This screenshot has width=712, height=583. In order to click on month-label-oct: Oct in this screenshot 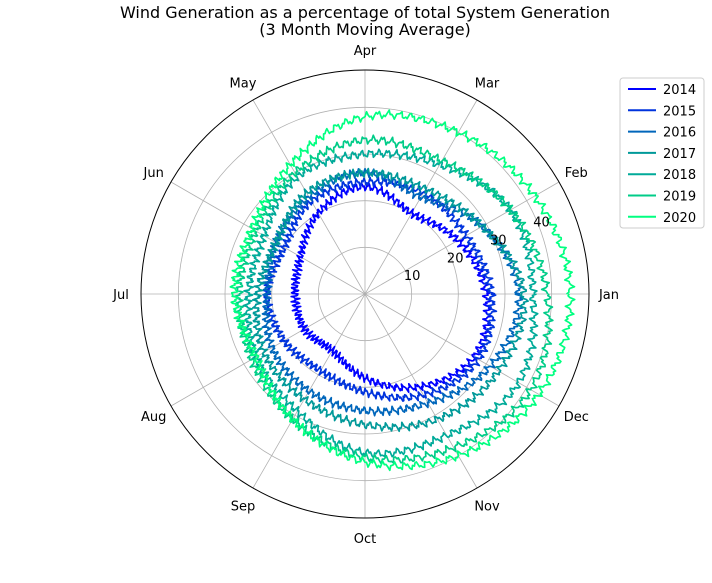, I will do `click(365, 539)`.